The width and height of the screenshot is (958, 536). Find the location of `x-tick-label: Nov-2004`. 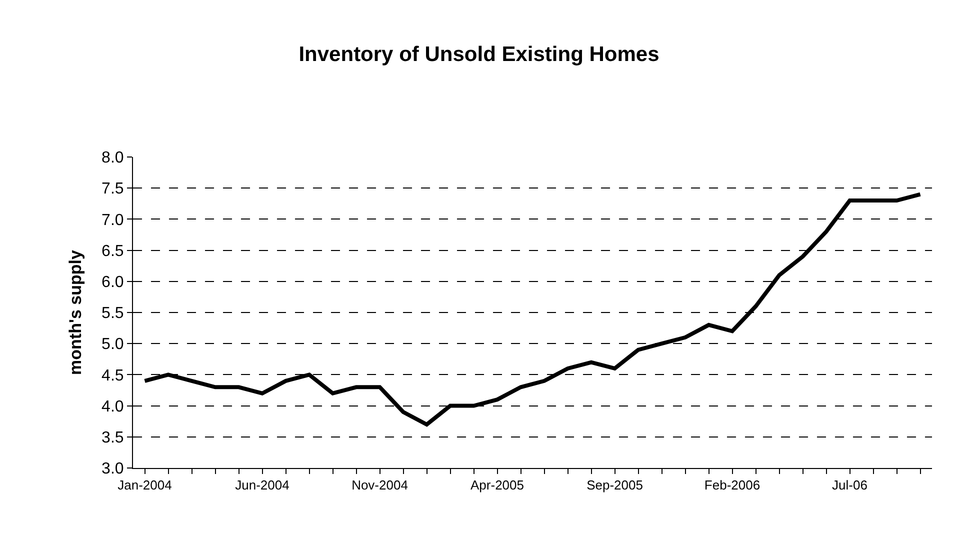

x-tick-label: Nov-2004 is located at coordinates (380, 485).